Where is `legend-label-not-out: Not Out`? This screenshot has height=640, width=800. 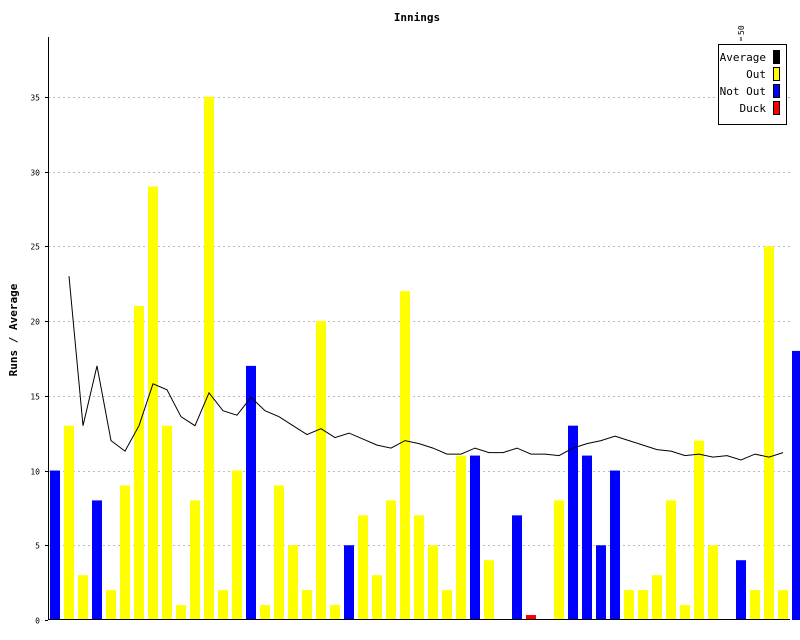
legend-label-not-out: Not Out is located at coordinates (743, 91).